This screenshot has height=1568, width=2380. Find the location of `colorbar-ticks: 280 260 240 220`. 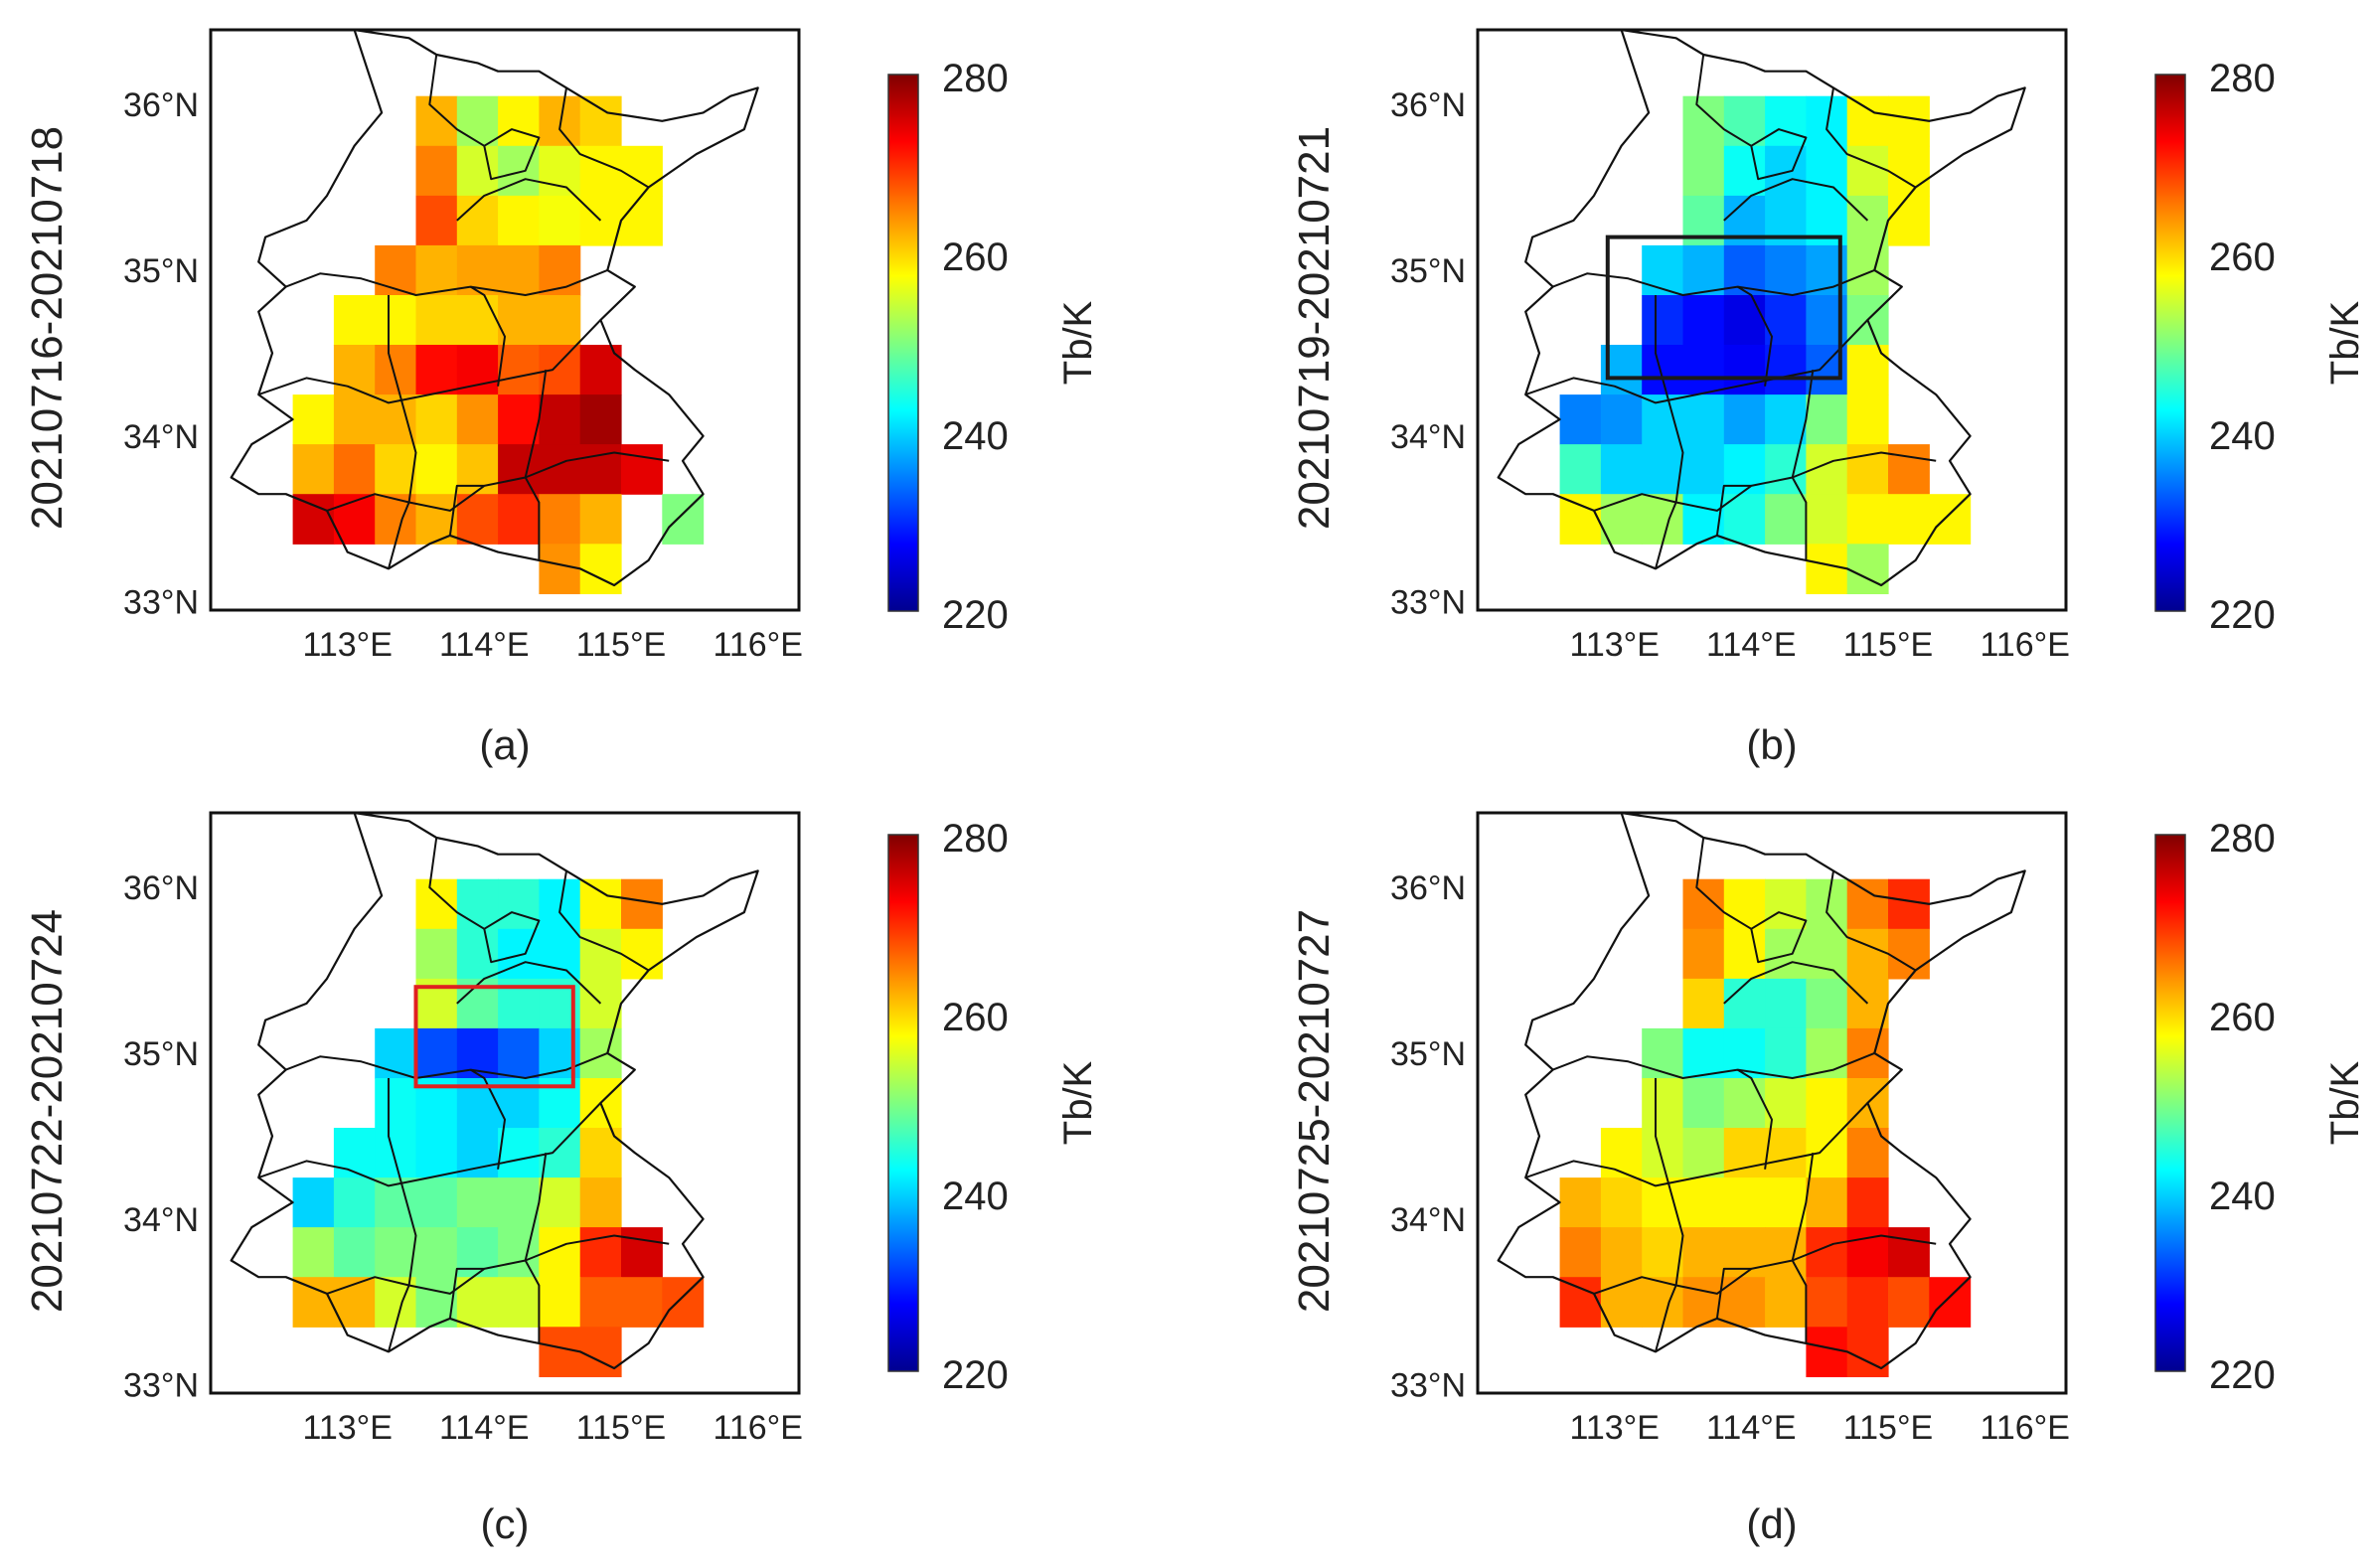

colorbar-ticks: 280 260 240 220 is located at coordinates (976, 1107).